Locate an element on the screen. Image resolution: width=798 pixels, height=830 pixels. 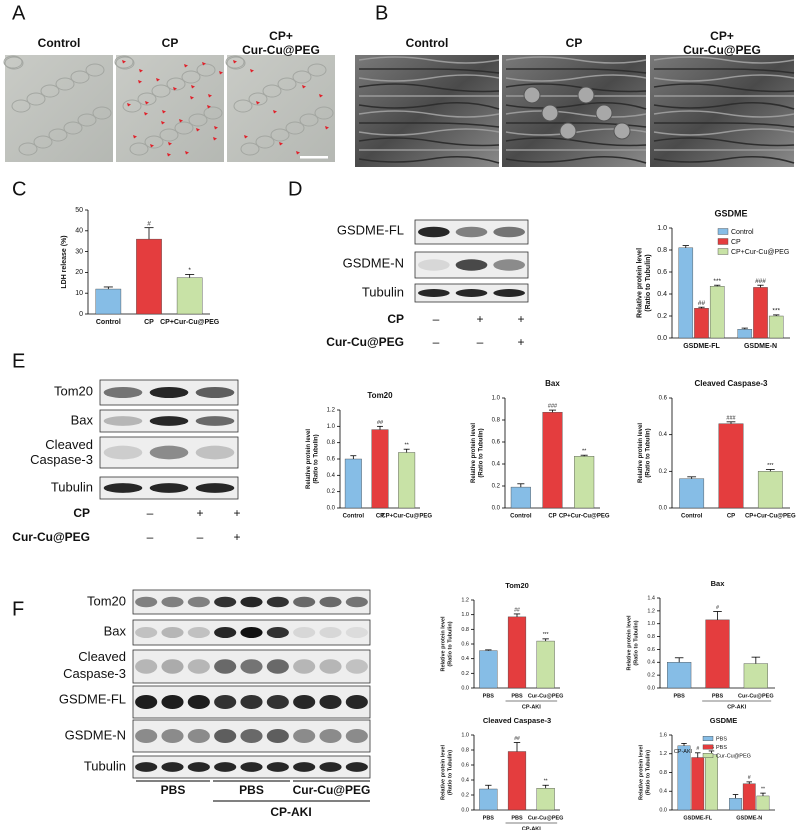
chart-title: Cleaved Caspase-3 is located at coordinates (731, 383).